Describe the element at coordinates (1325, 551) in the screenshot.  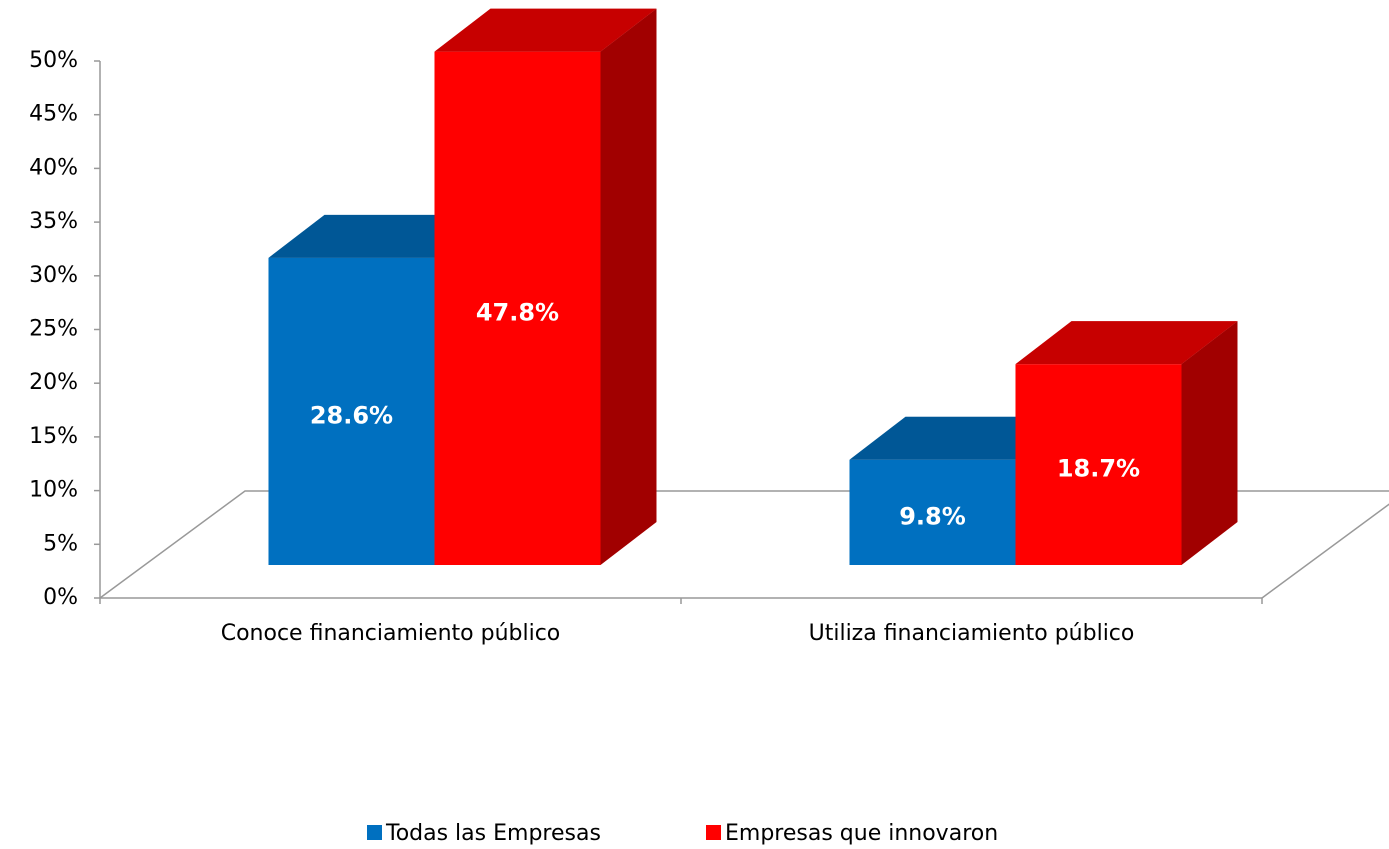
I see `floor-edge` at that location.